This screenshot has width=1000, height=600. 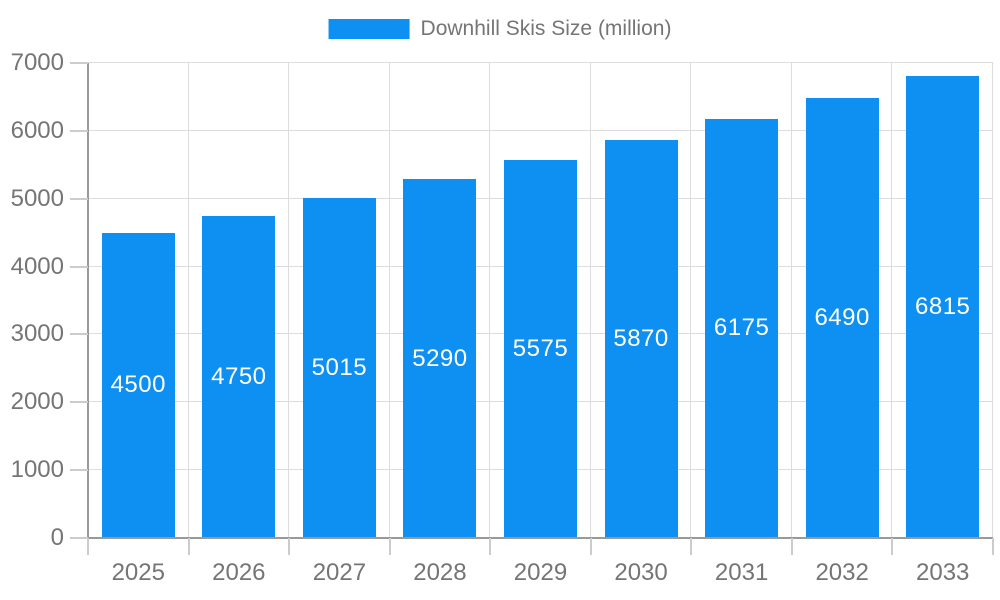 What do you see at coordinates (57, 537) in the screenshot?
I see `y-tick-label: 0` at bounding box center [57, 537].